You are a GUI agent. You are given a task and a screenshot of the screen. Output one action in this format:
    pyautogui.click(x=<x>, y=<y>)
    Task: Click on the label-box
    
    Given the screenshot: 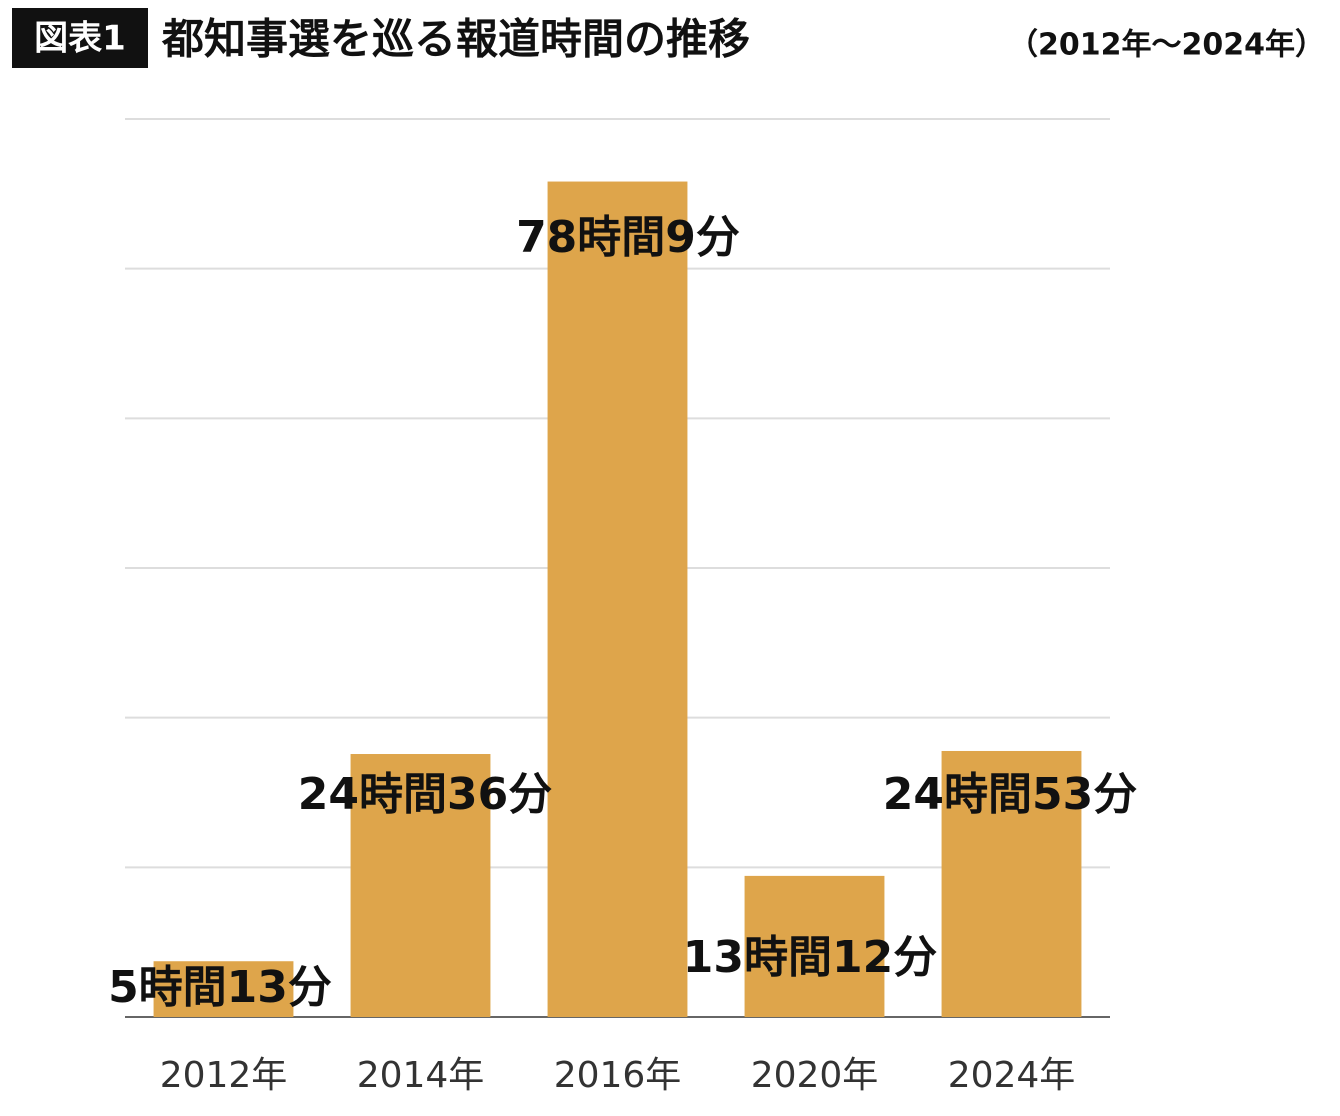 What is the action you would take?
    pyautogui.click(x=80, y=38)
    